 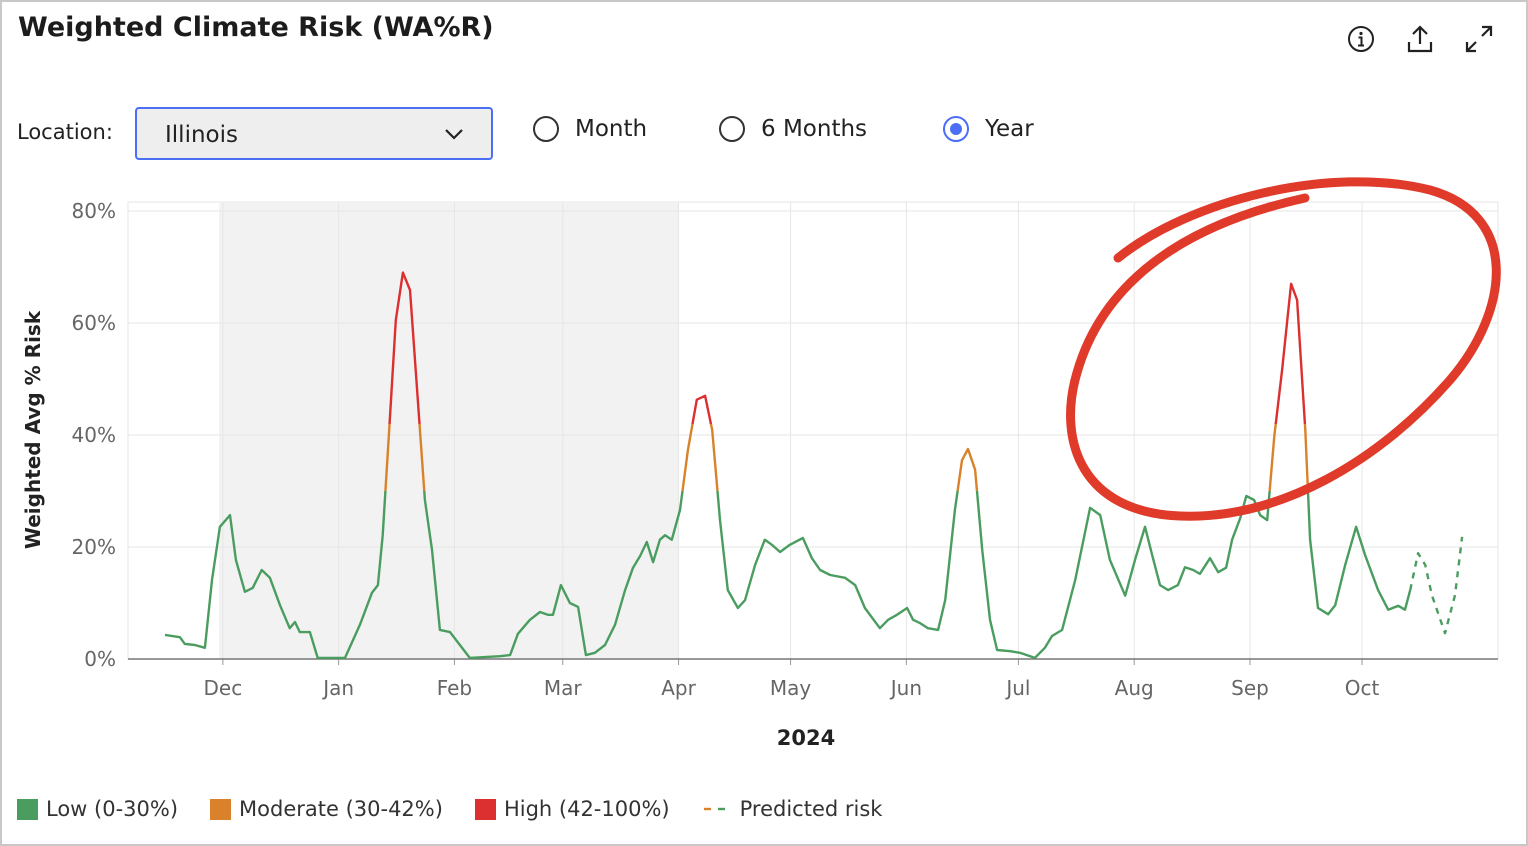 I want to click on range-label: Year, so click(x=1009, y=129).